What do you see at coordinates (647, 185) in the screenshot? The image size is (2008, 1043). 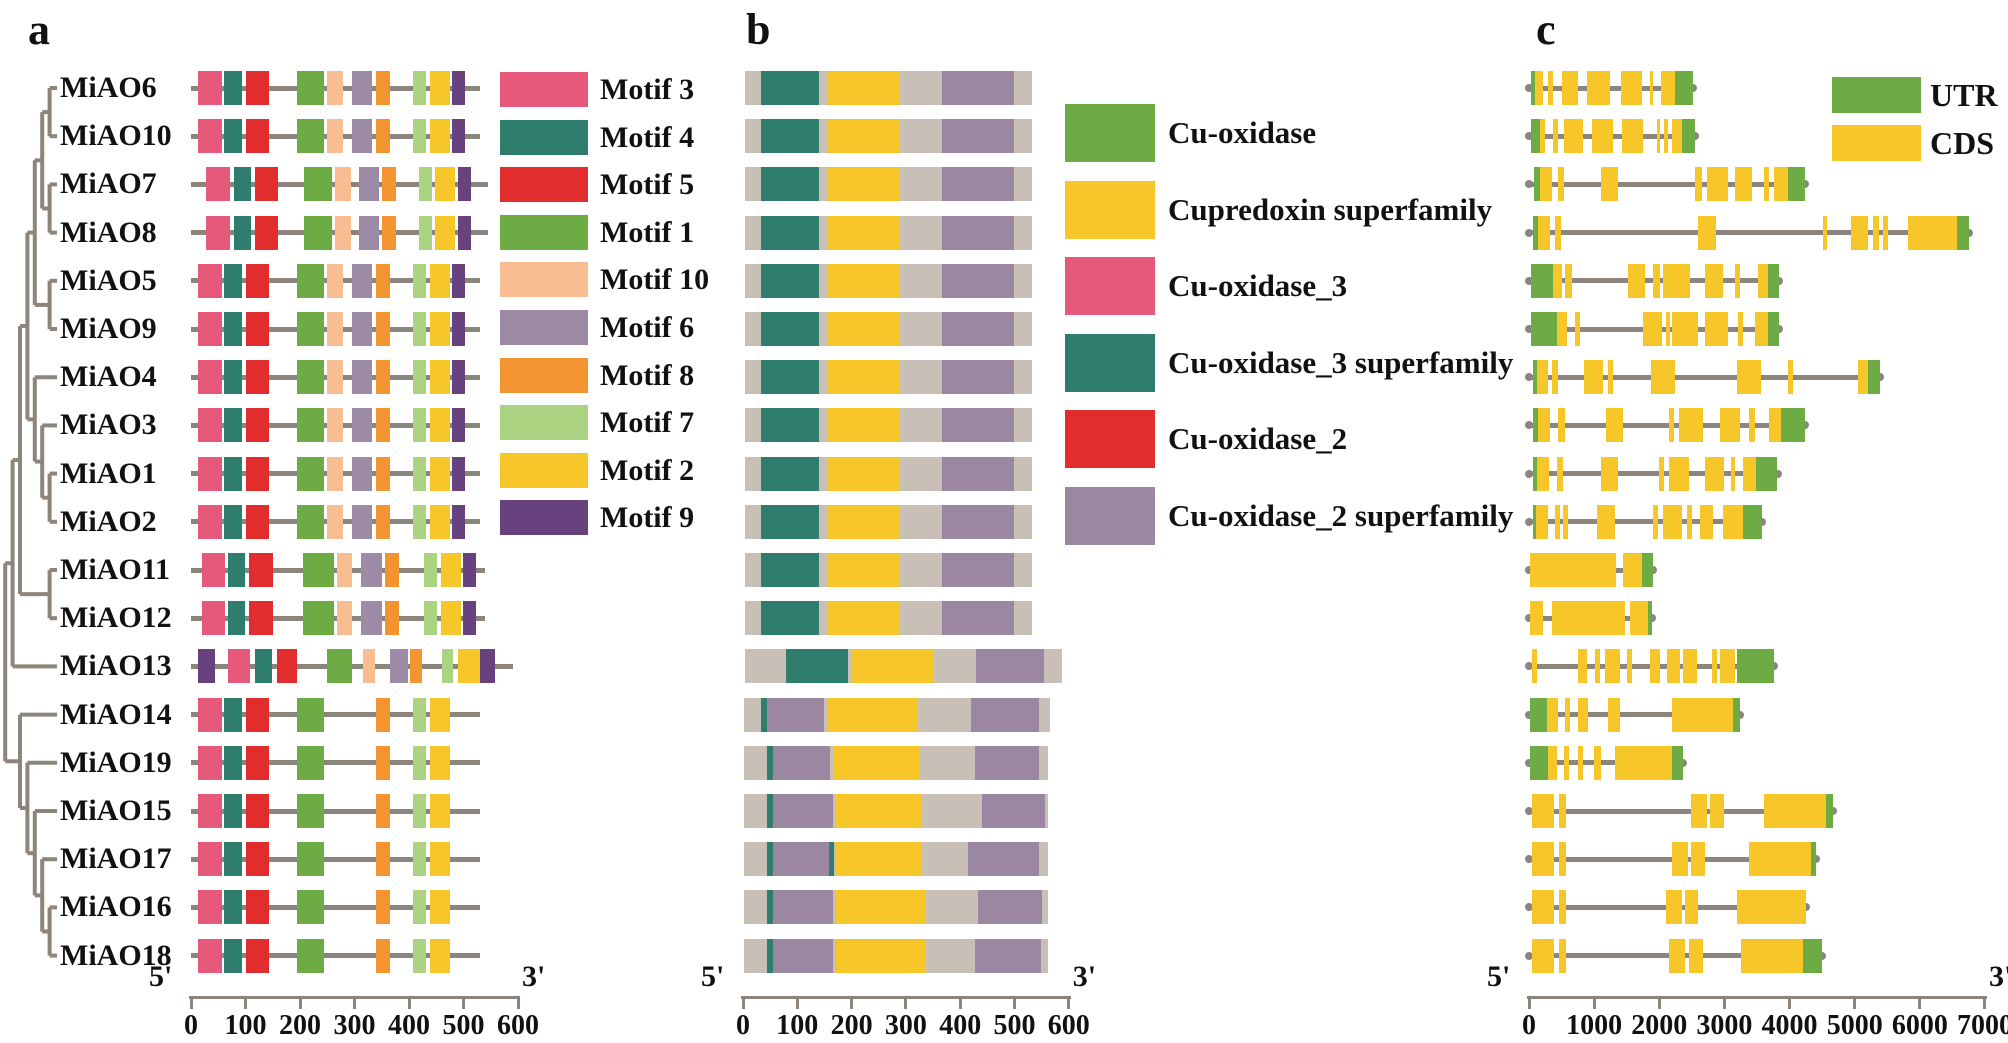 I see `legend-label: Motif 5` at bounding box center [647, 185].